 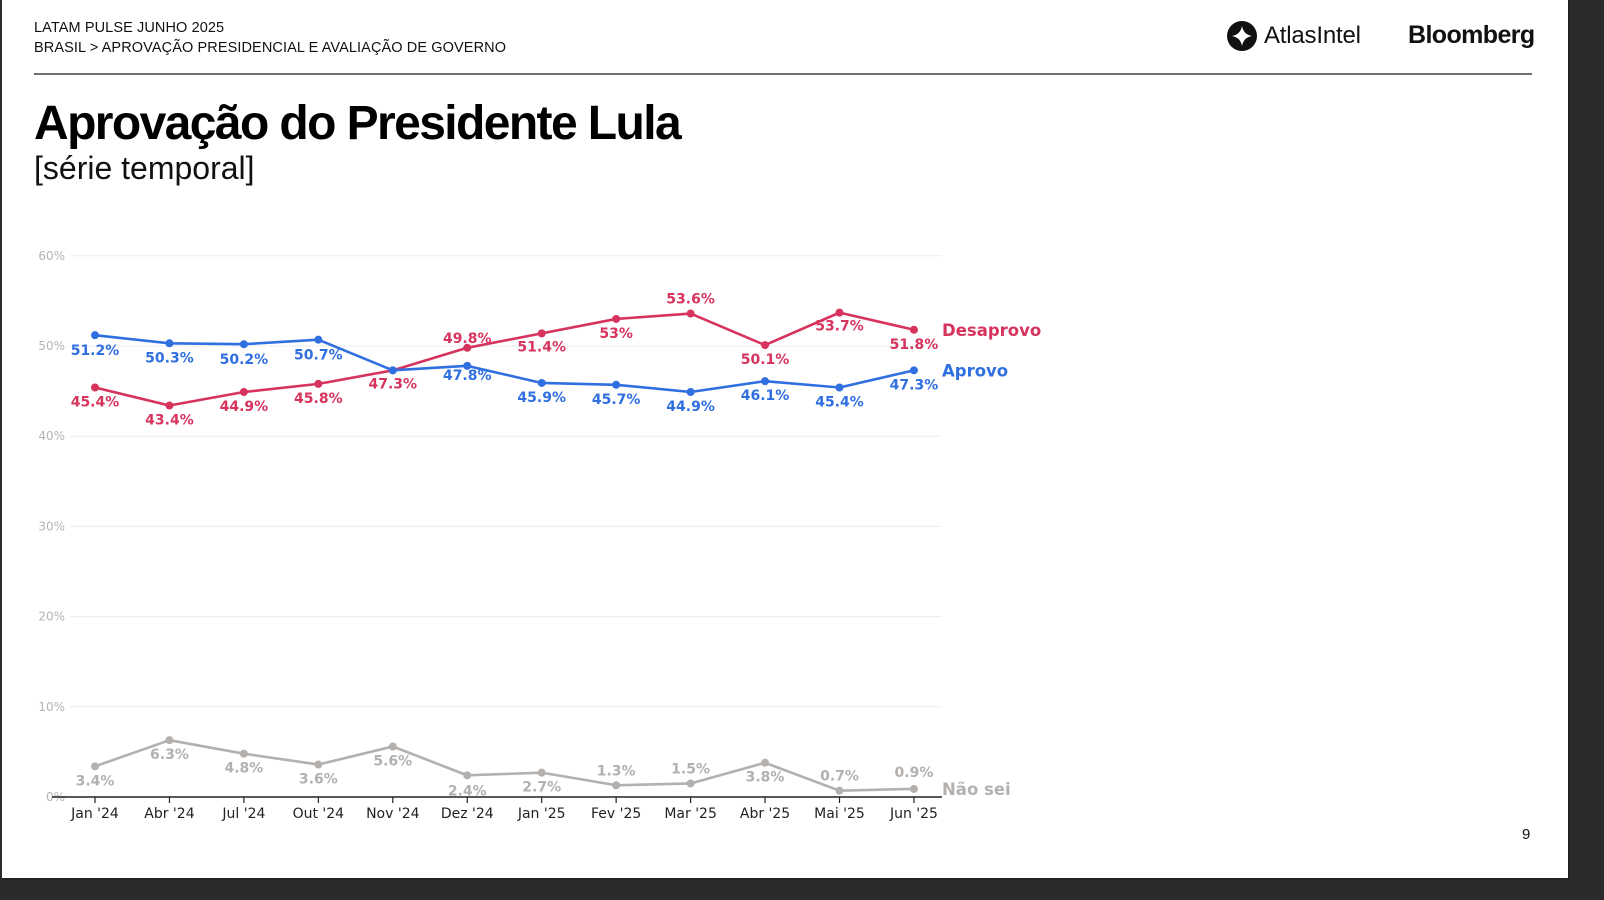 What do you see at coordinates (95, 351) in the screenshot?
I see `data-label-aprovo: 51.2%` at bounding box center [95, 351].